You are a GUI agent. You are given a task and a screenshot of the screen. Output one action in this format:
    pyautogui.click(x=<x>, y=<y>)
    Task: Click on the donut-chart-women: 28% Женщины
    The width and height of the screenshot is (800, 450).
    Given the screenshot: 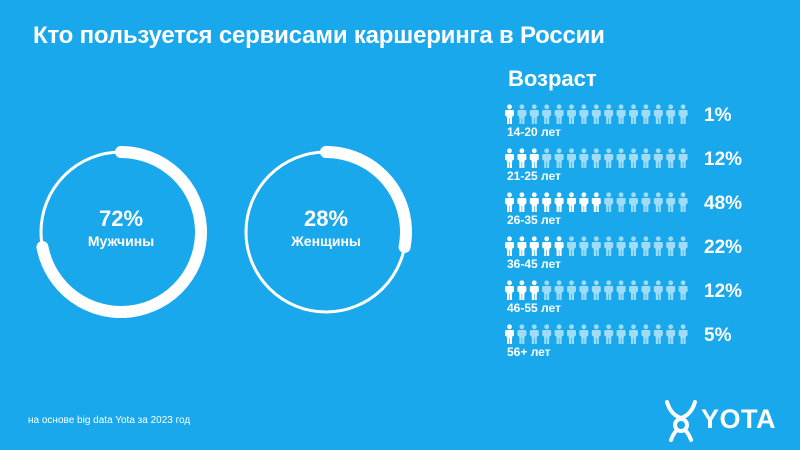 What is the action you would take?
    pyautogui.click(x=326, y=232)
    